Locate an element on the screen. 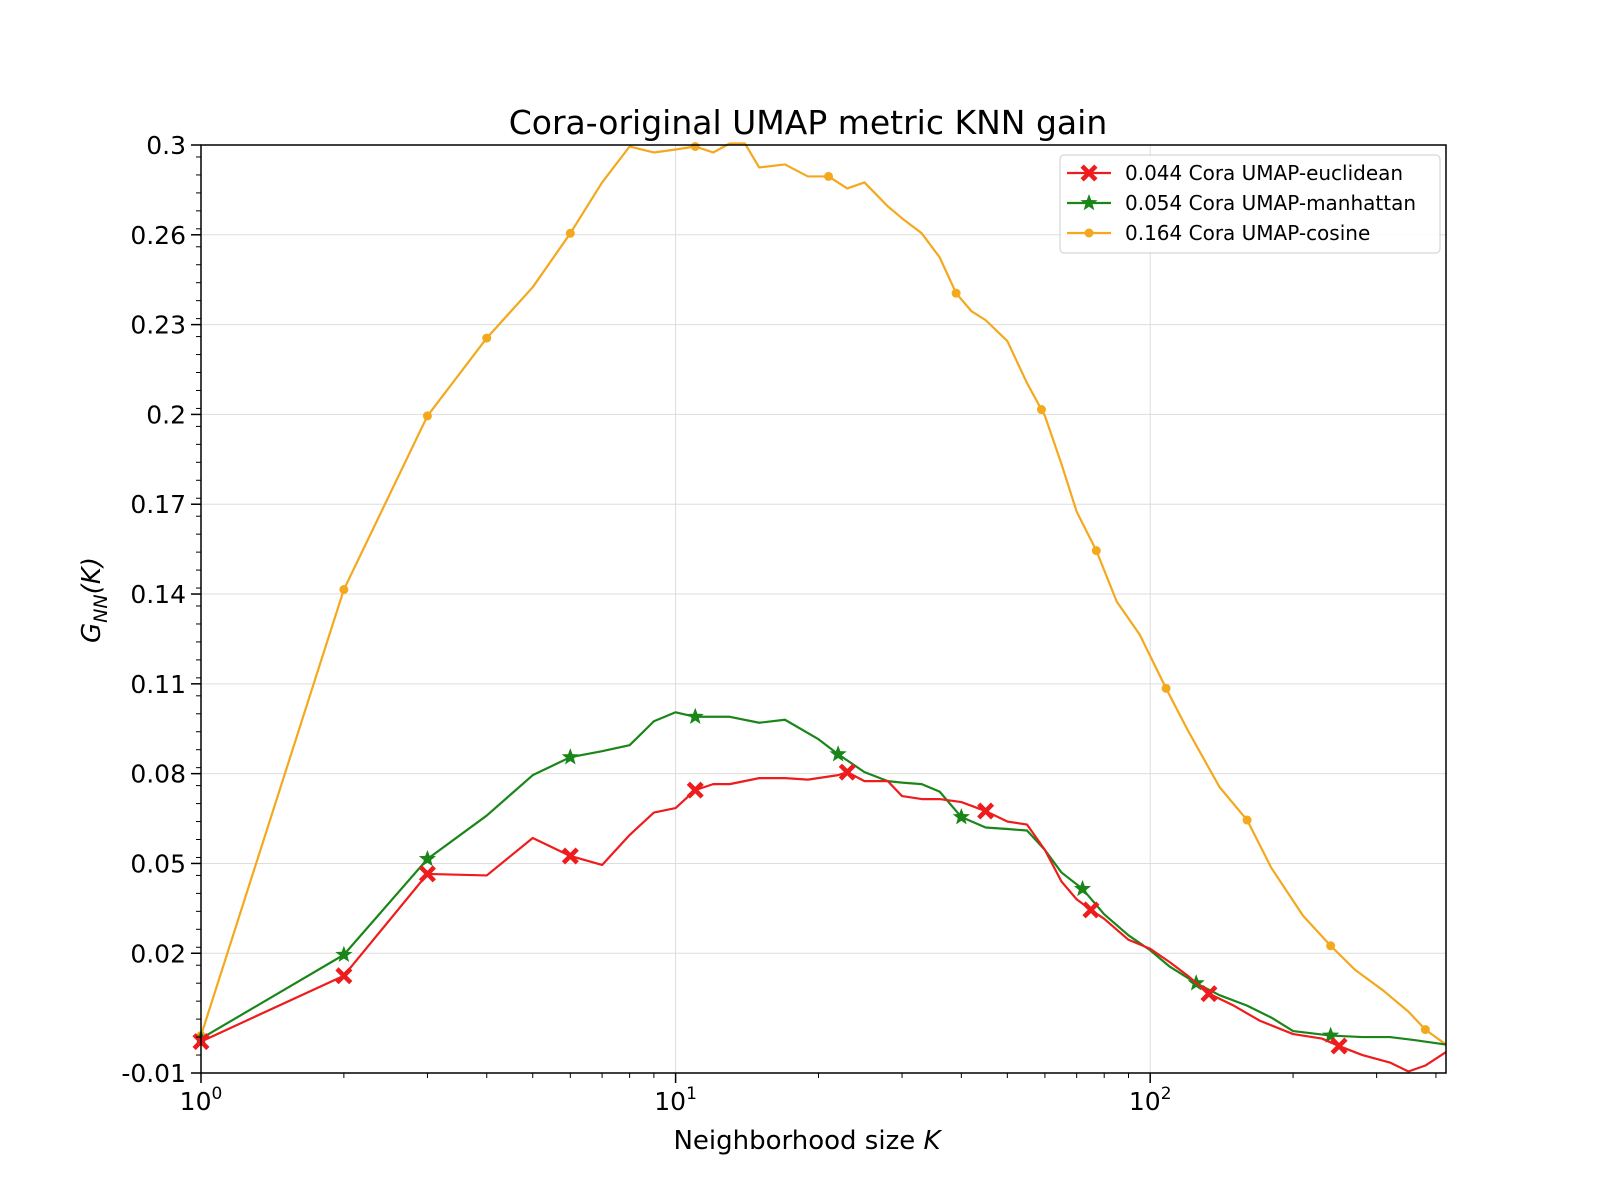 This screenshot has width=1600, height=1200. x-axis-label: Neighborhood size K is located at coordinates (807, 1141).